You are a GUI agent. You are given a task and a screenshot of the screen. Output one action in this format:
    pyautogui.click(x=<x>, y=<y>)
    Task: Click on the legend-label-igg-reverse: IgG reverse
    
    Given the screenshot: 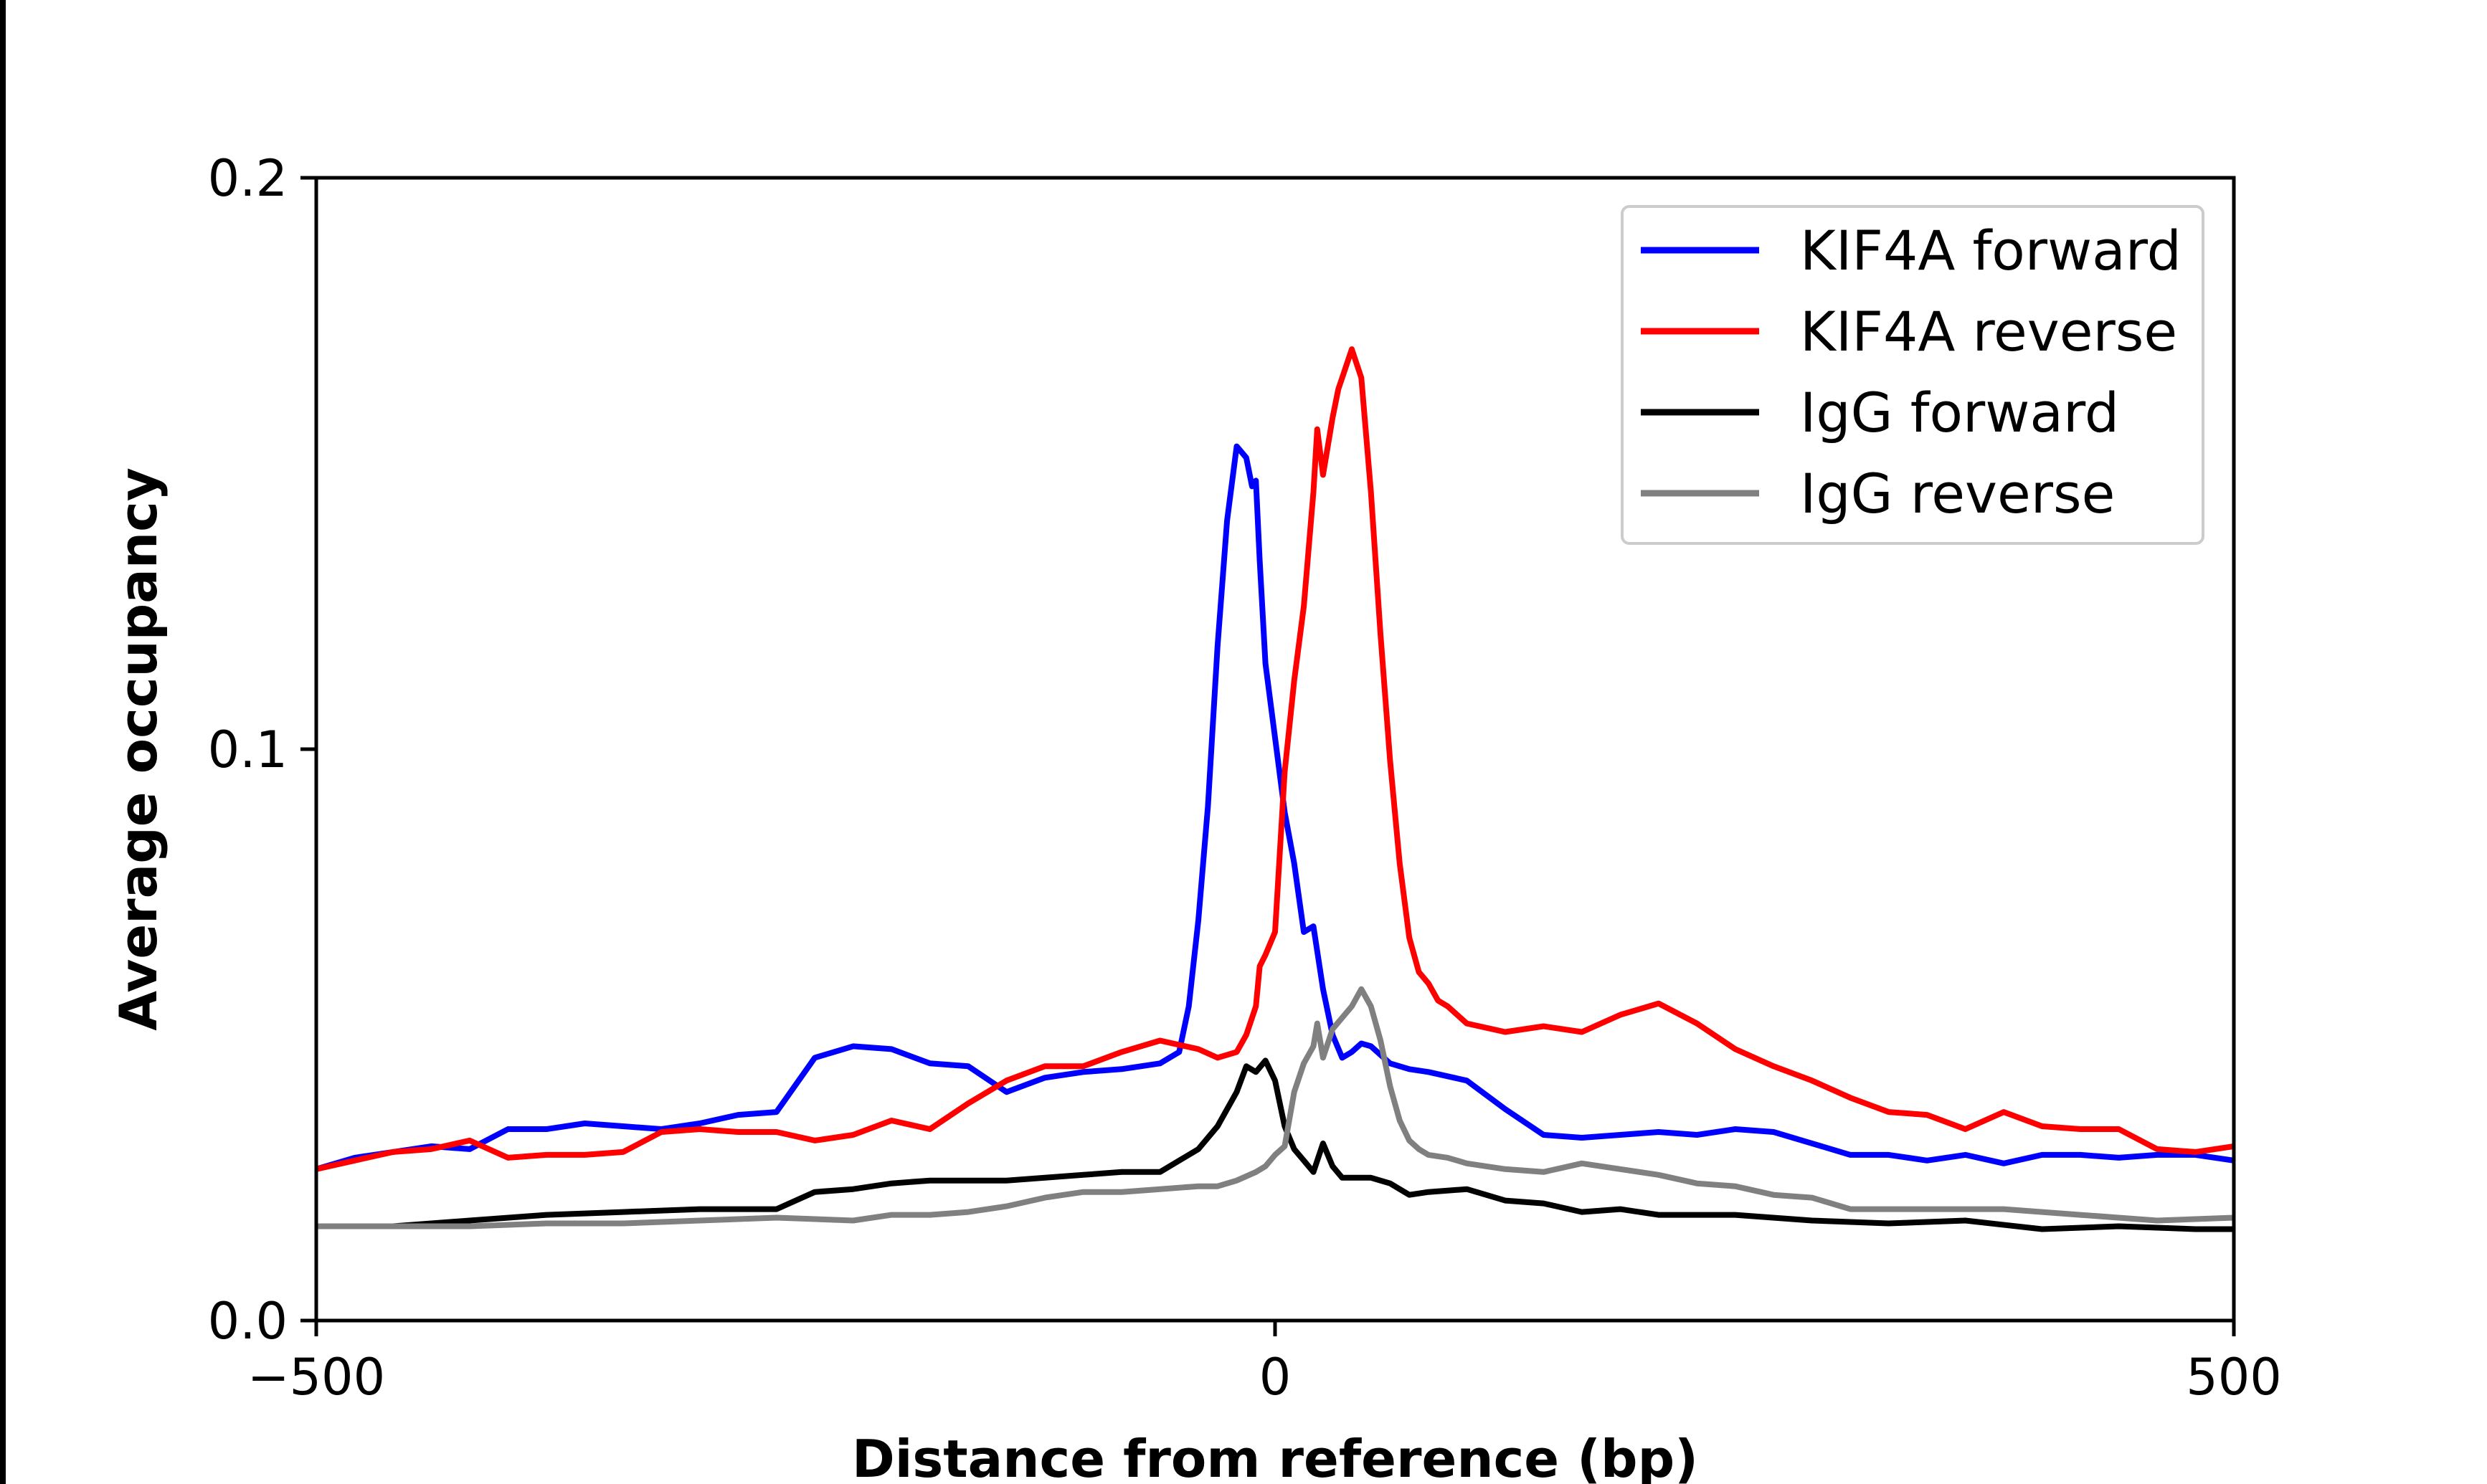 What is the action you would take?
    pyautogui.click(x=1958, y=493)
    